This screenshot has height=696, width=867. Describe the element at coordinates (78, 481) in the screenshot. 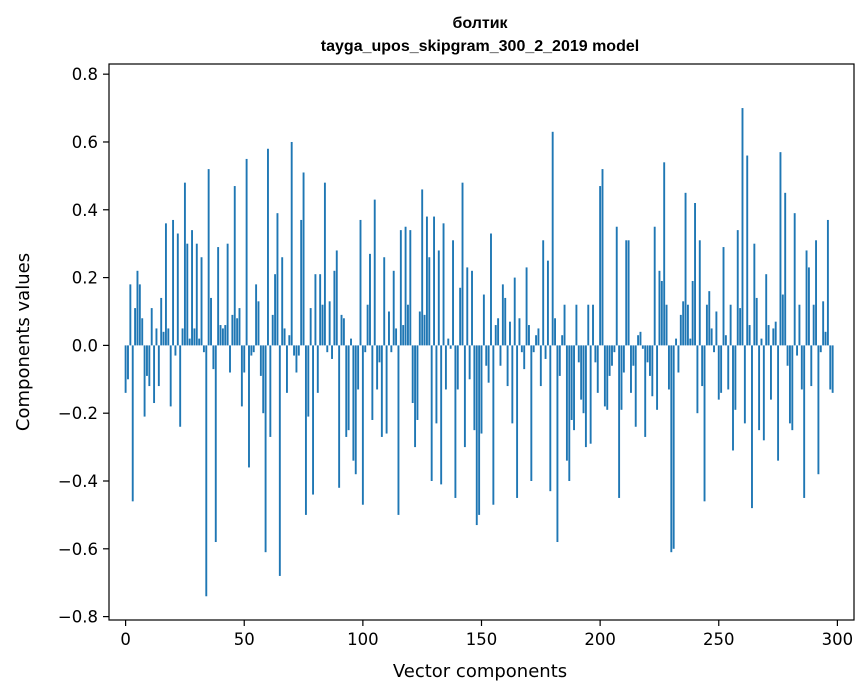

I see `y-tick-label: −0.4` at that location.